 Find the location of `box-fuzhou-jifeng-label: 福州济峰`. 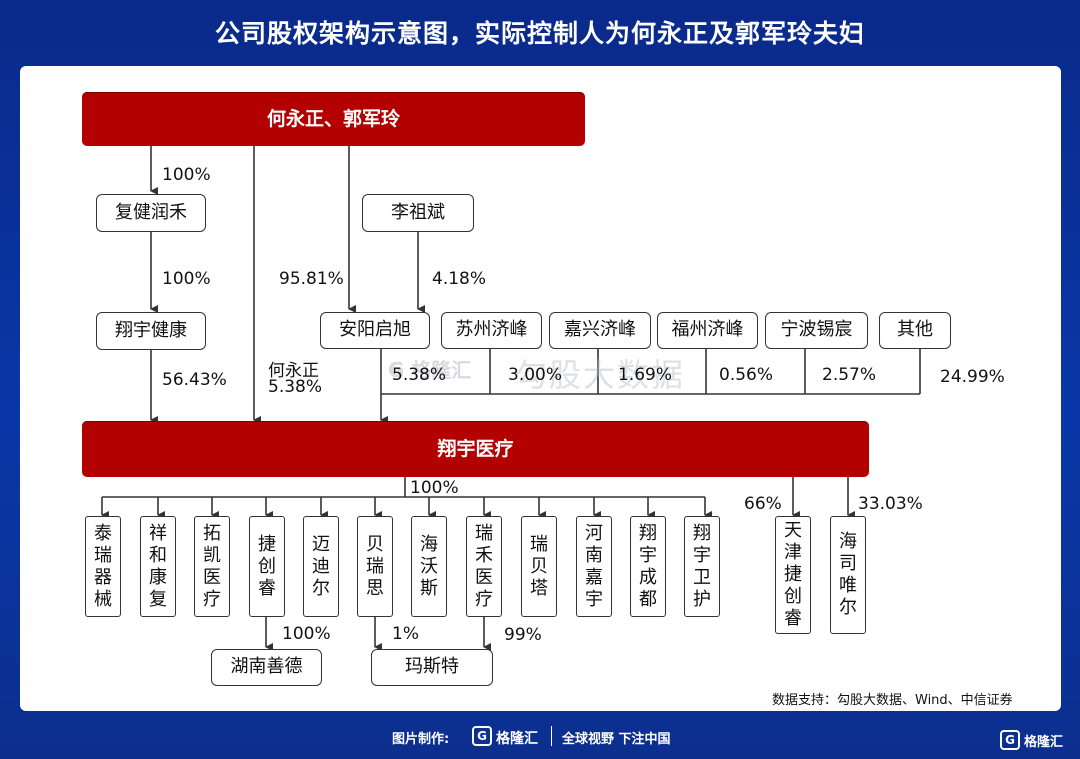

box-fuzhou-jifeng-label: 福州济峰 is located at coordinates (707, 329).